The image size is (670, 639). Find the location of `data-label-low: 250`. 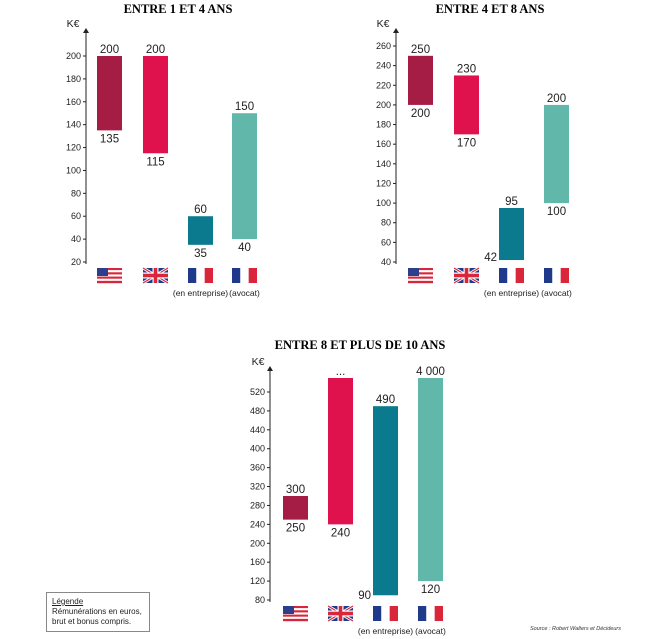

data-label-low: 250 is located at coordinates (295, 529).